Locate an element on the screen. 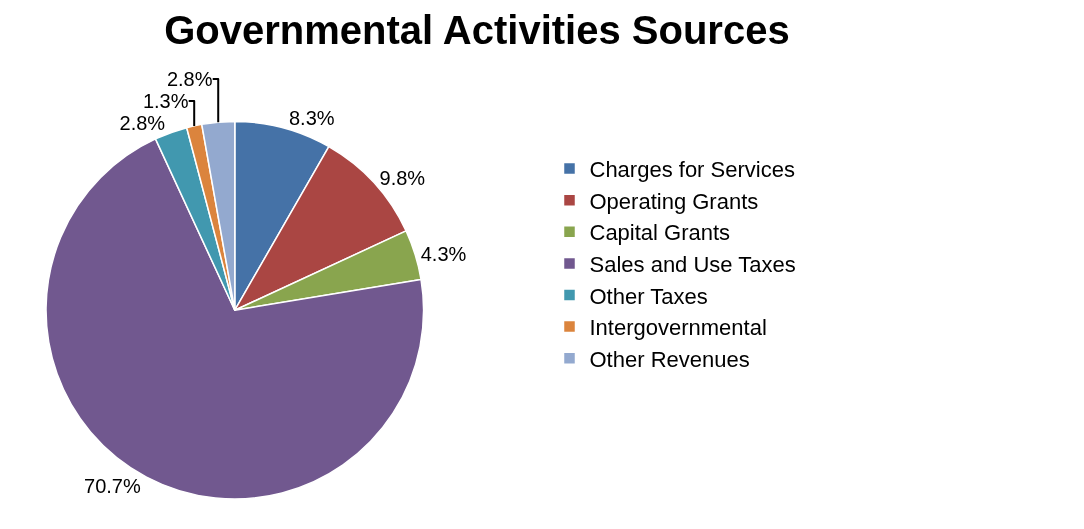  legend-label: Intergovernmental is located at coordinates (678, 328).